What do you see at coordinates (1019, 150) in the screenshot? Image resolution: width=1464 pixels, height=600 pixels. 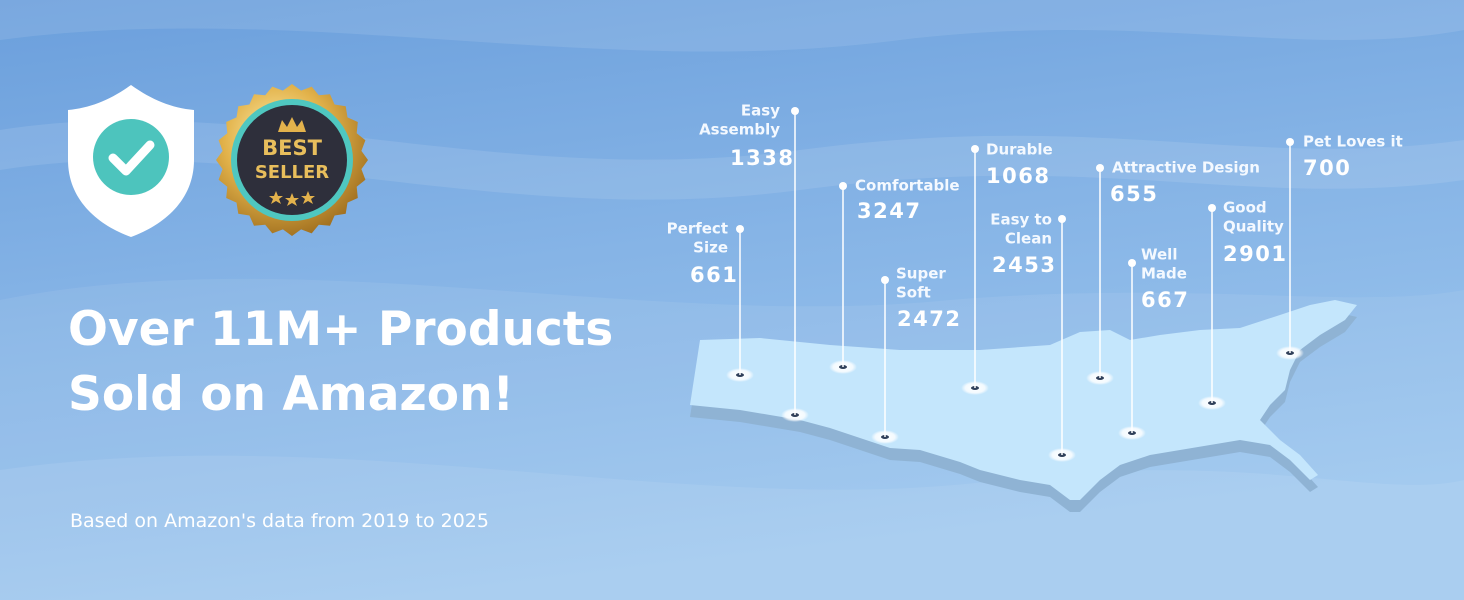 I see `pin-label: Durable` at bounding box center [1019, 150].